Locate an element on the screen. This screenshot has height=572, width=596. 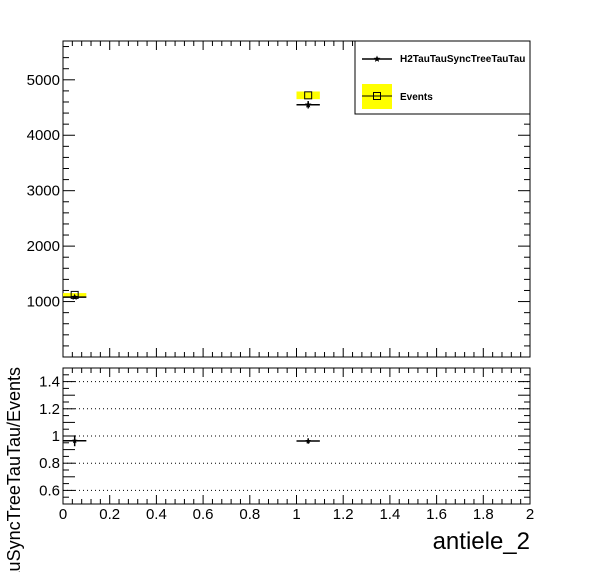
x-tick-label: 0.6 is located at coordinates (203, 514).